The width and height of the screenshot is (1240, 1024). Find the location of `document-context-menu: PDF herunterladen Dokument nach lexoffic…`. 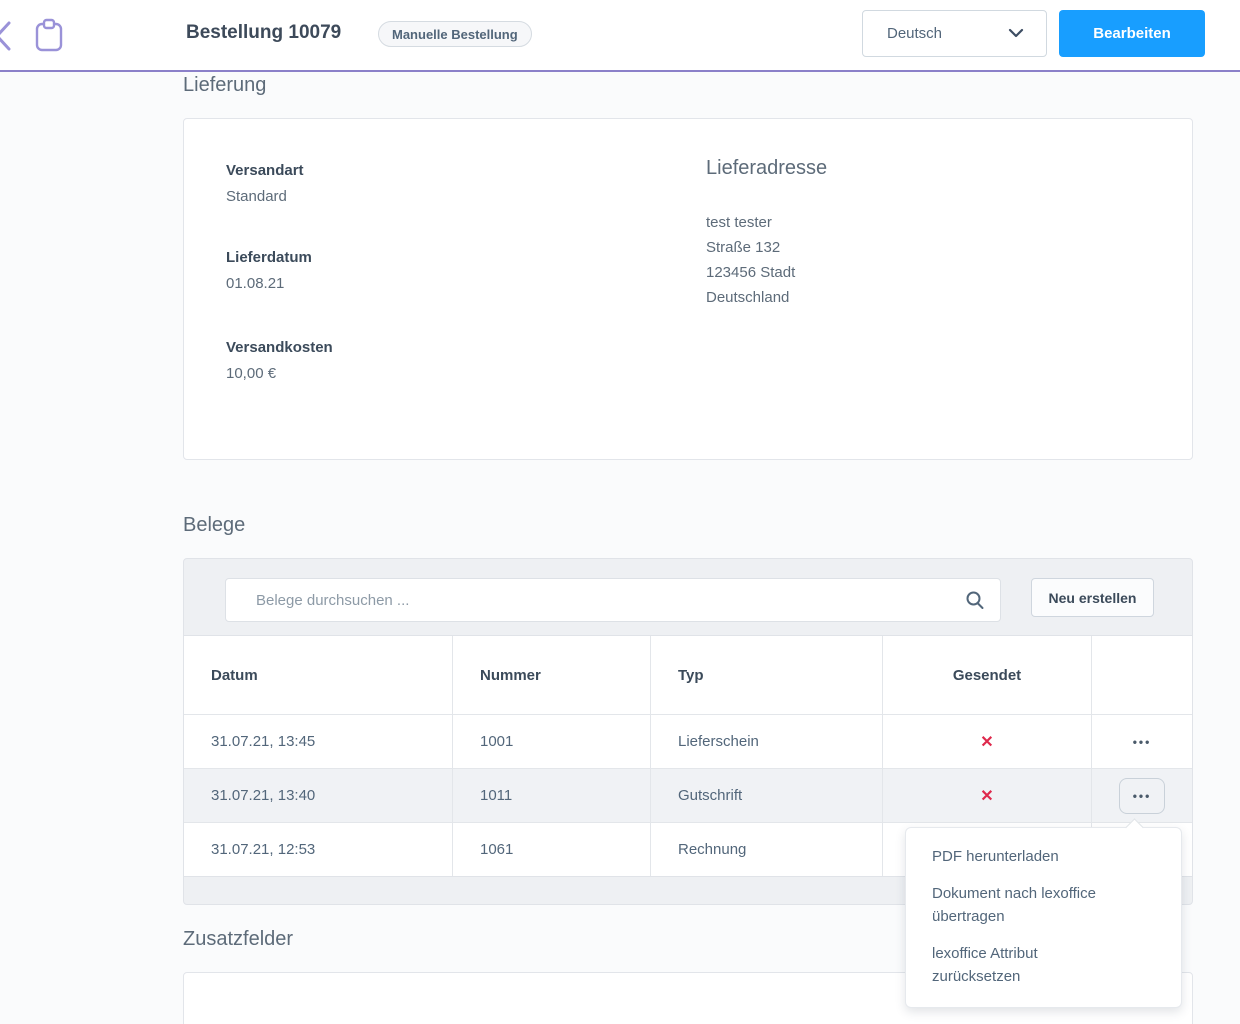

document-context-menu: PDF herunterladen Dokument nach lexoffic… is located at coordinates (1043, 913).